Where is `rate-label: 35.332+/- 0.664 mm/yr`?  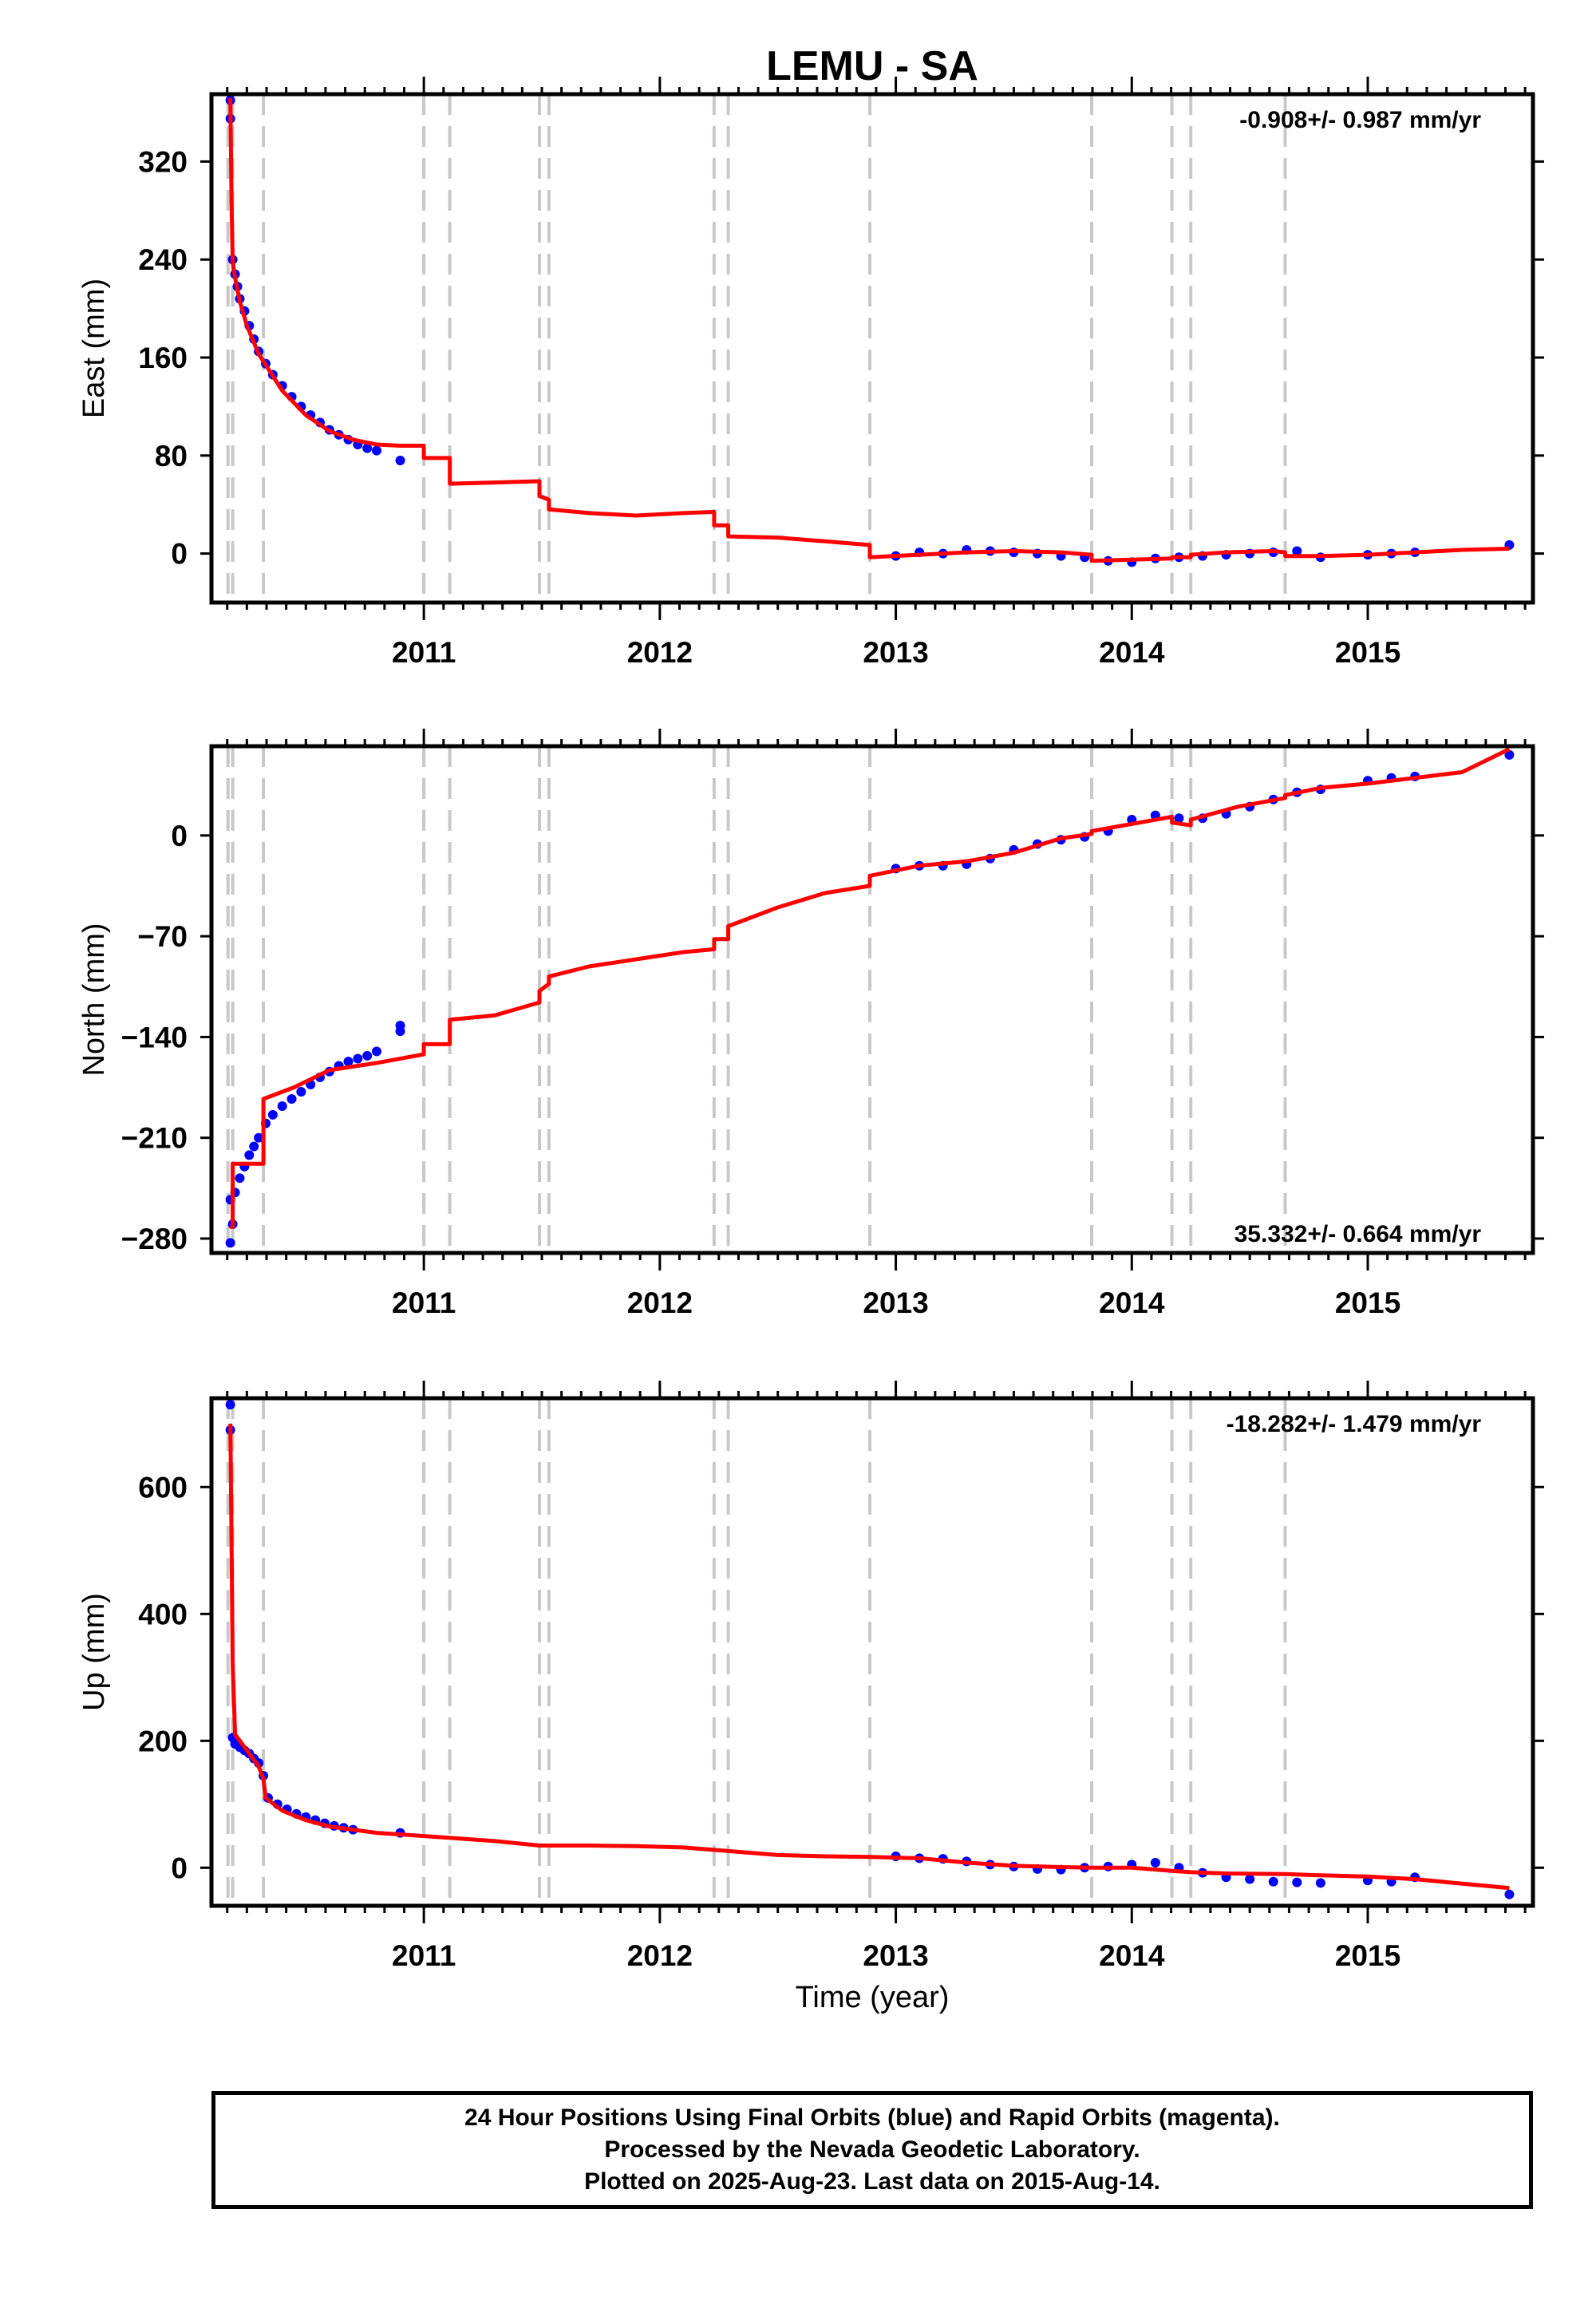
rate-label: 35.332+/- 0.664 mm/yr is located at coordinates (1358, 1234).